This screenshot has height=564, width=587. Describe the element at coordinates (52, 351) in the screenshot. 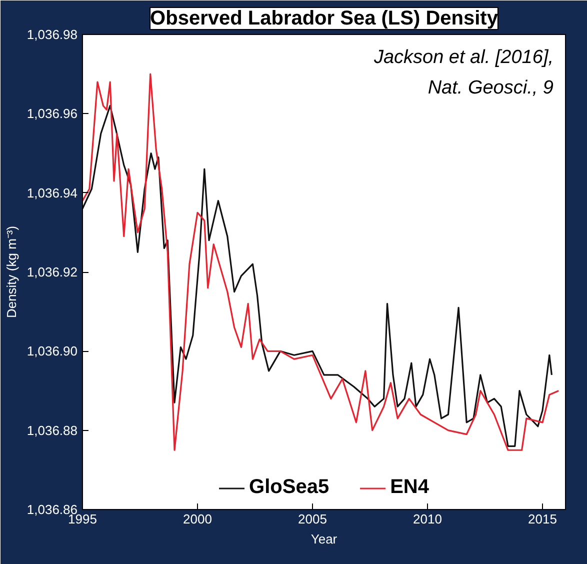

I see `y-tick-label: 1,036.90` at that location.